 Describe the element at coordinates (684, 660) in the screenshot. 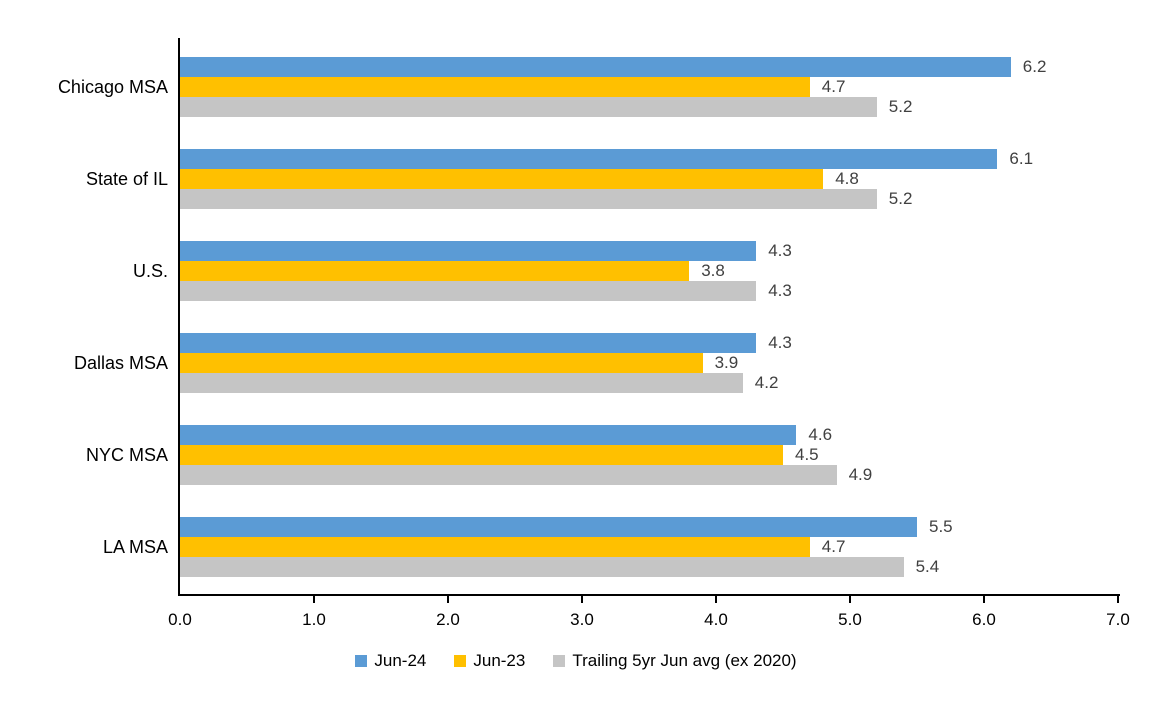

I see `legend-label: Trailing 5yr Jun avg (ex 2020)` at that location.